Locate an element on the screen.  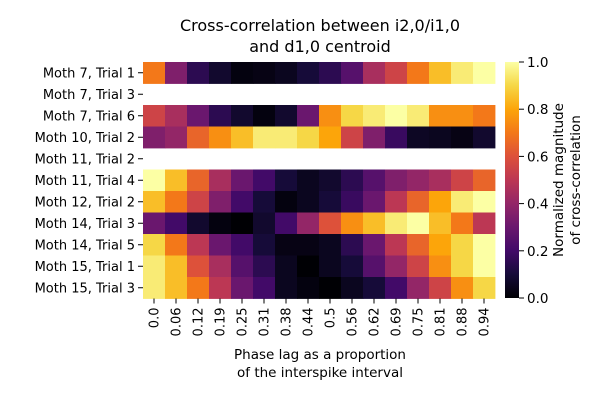
colorbar-label-line-2: of cross-correlation is located at coordinates (576, 180).